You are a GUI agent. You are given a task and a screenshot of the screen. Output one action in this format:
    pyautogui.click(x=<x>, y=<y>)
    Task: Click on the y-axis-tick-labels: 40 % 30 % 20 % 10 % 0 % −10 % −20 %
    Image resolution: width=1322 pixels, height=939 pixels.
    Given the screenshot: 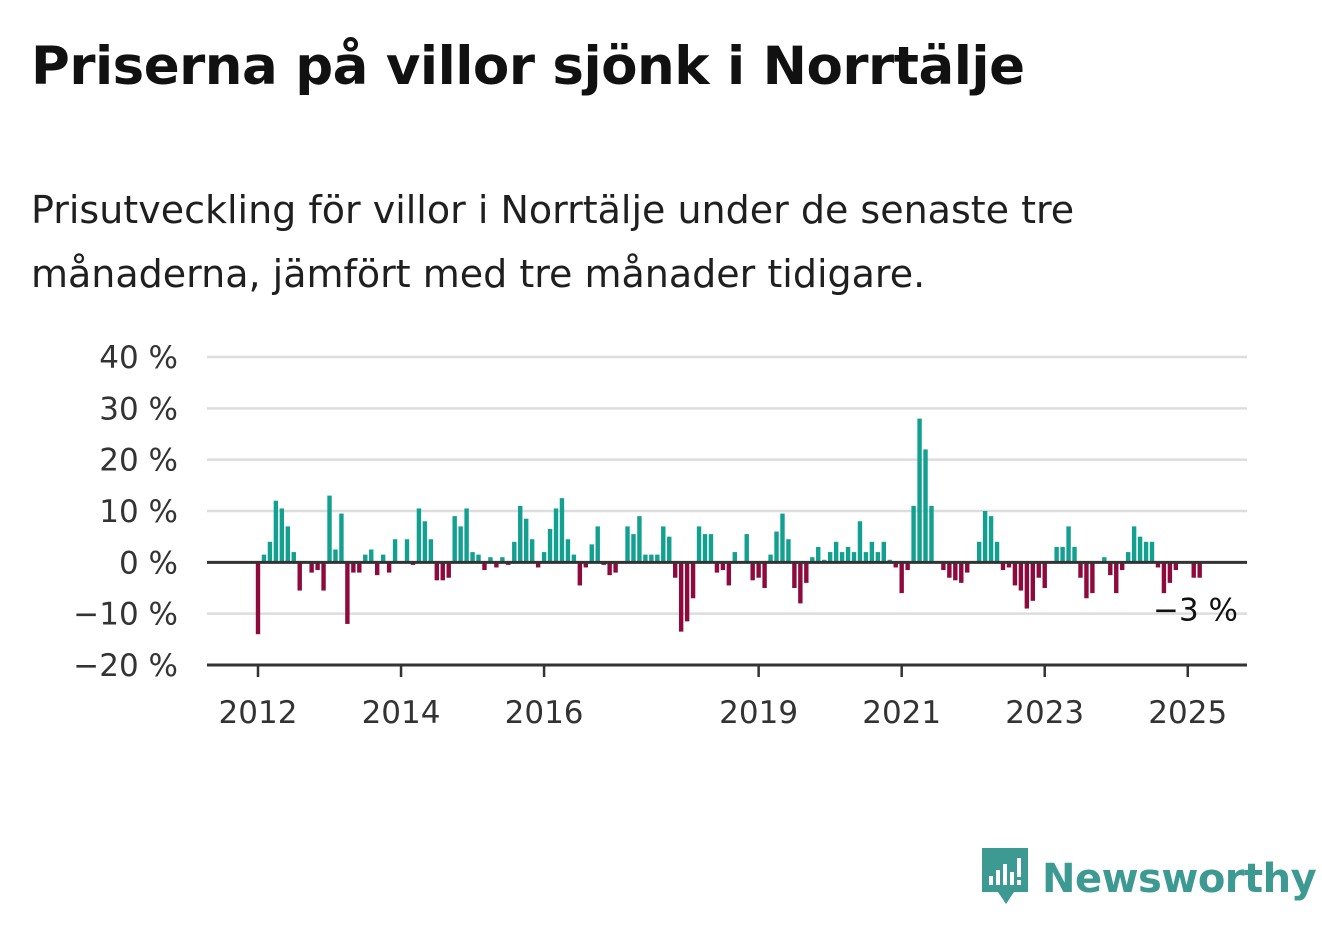 What is the action you would take?
    pyautogui.click(x=125, y=512)
    